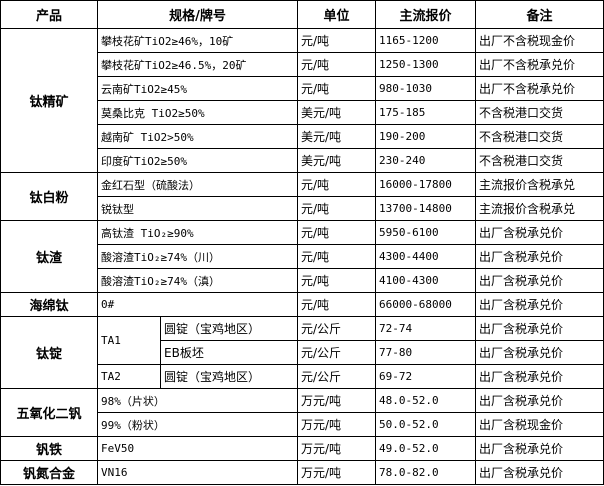 Image resolution: width=604 pixels, height=486 pixels. I want to click on header-cell: 规格/牌号, so click(197, 14).